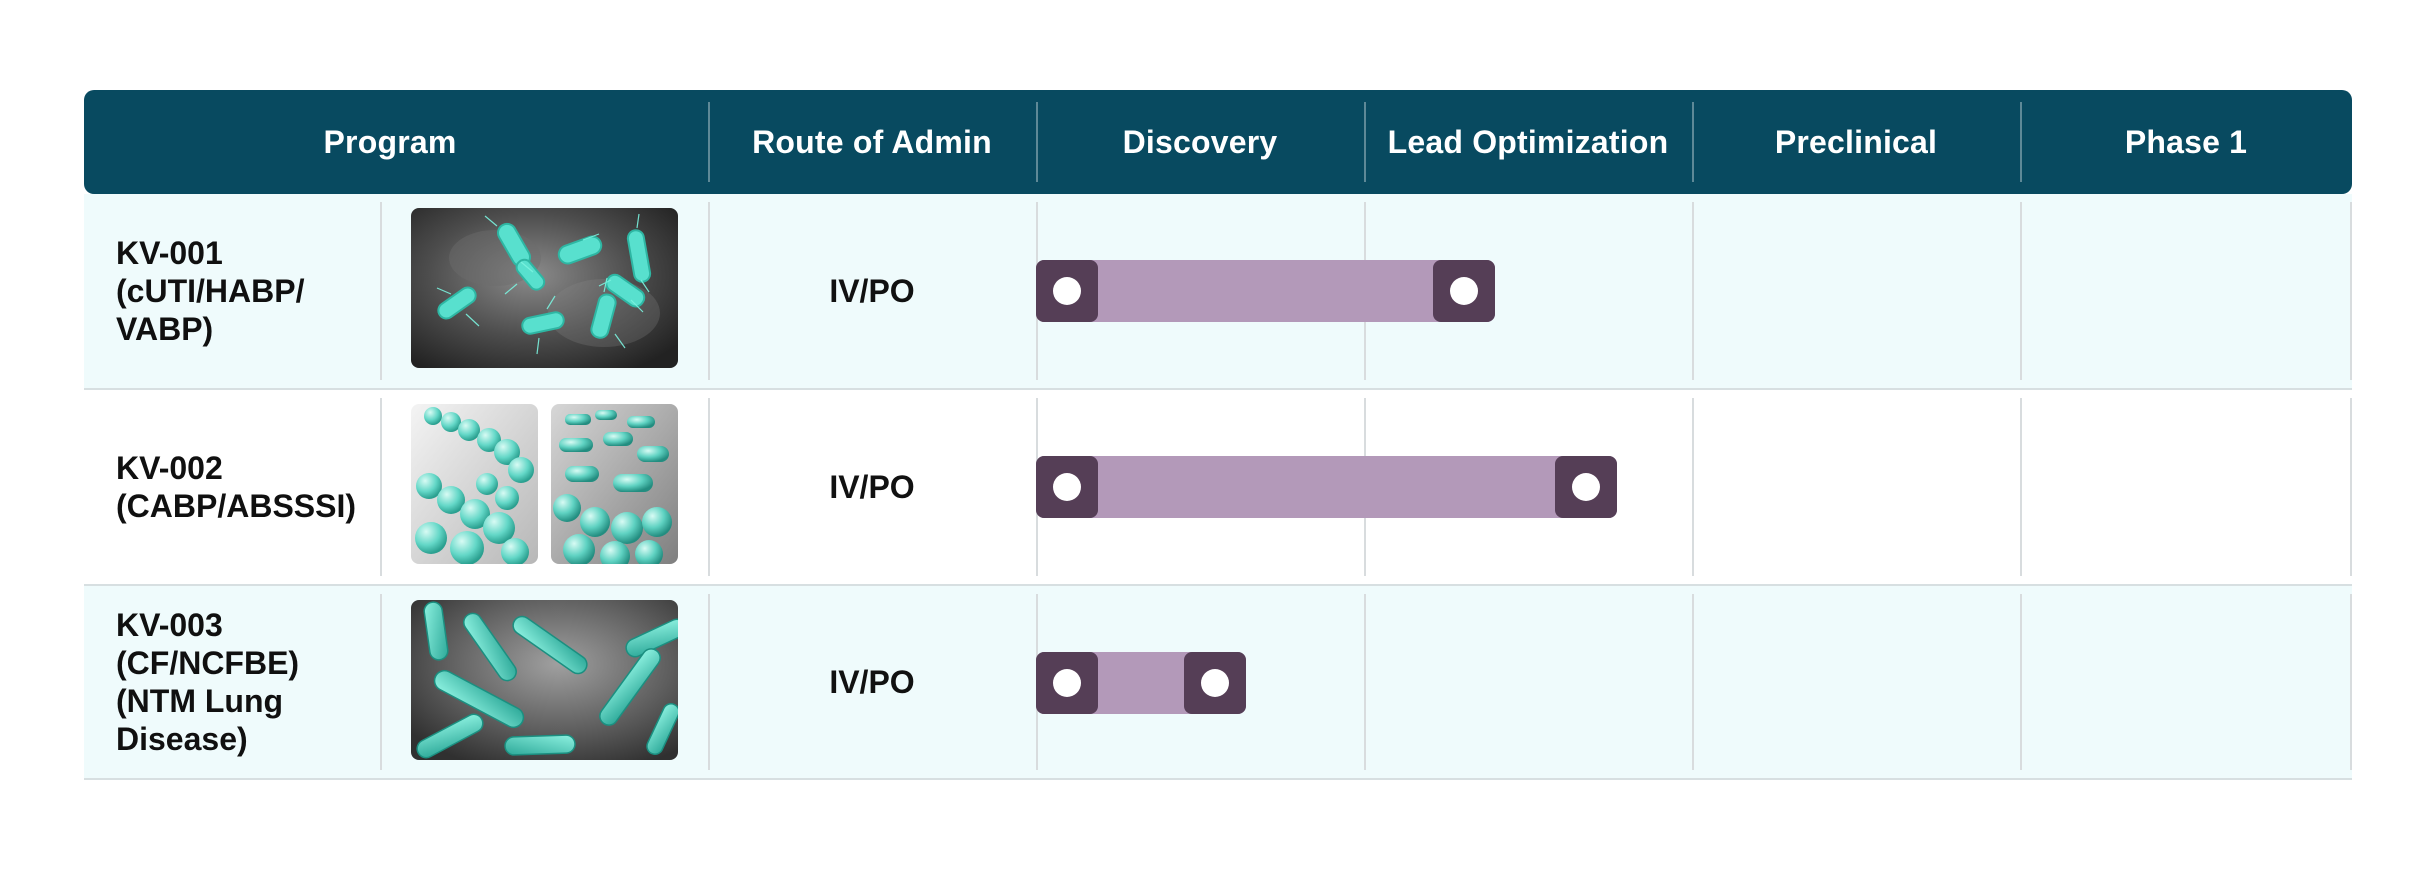  Describe the element at coordinates (1856, 141) in the screenshot. I see `header-preclinical: Preclinical` at that location.